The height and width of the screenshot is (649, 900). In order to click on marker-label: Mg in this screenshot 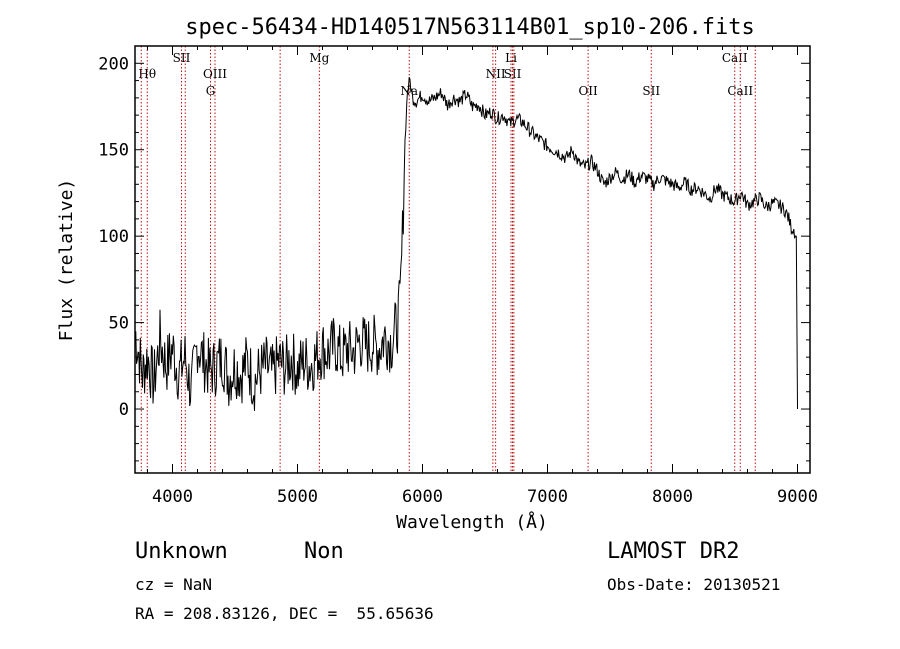, I will do `click(319, 58)`.